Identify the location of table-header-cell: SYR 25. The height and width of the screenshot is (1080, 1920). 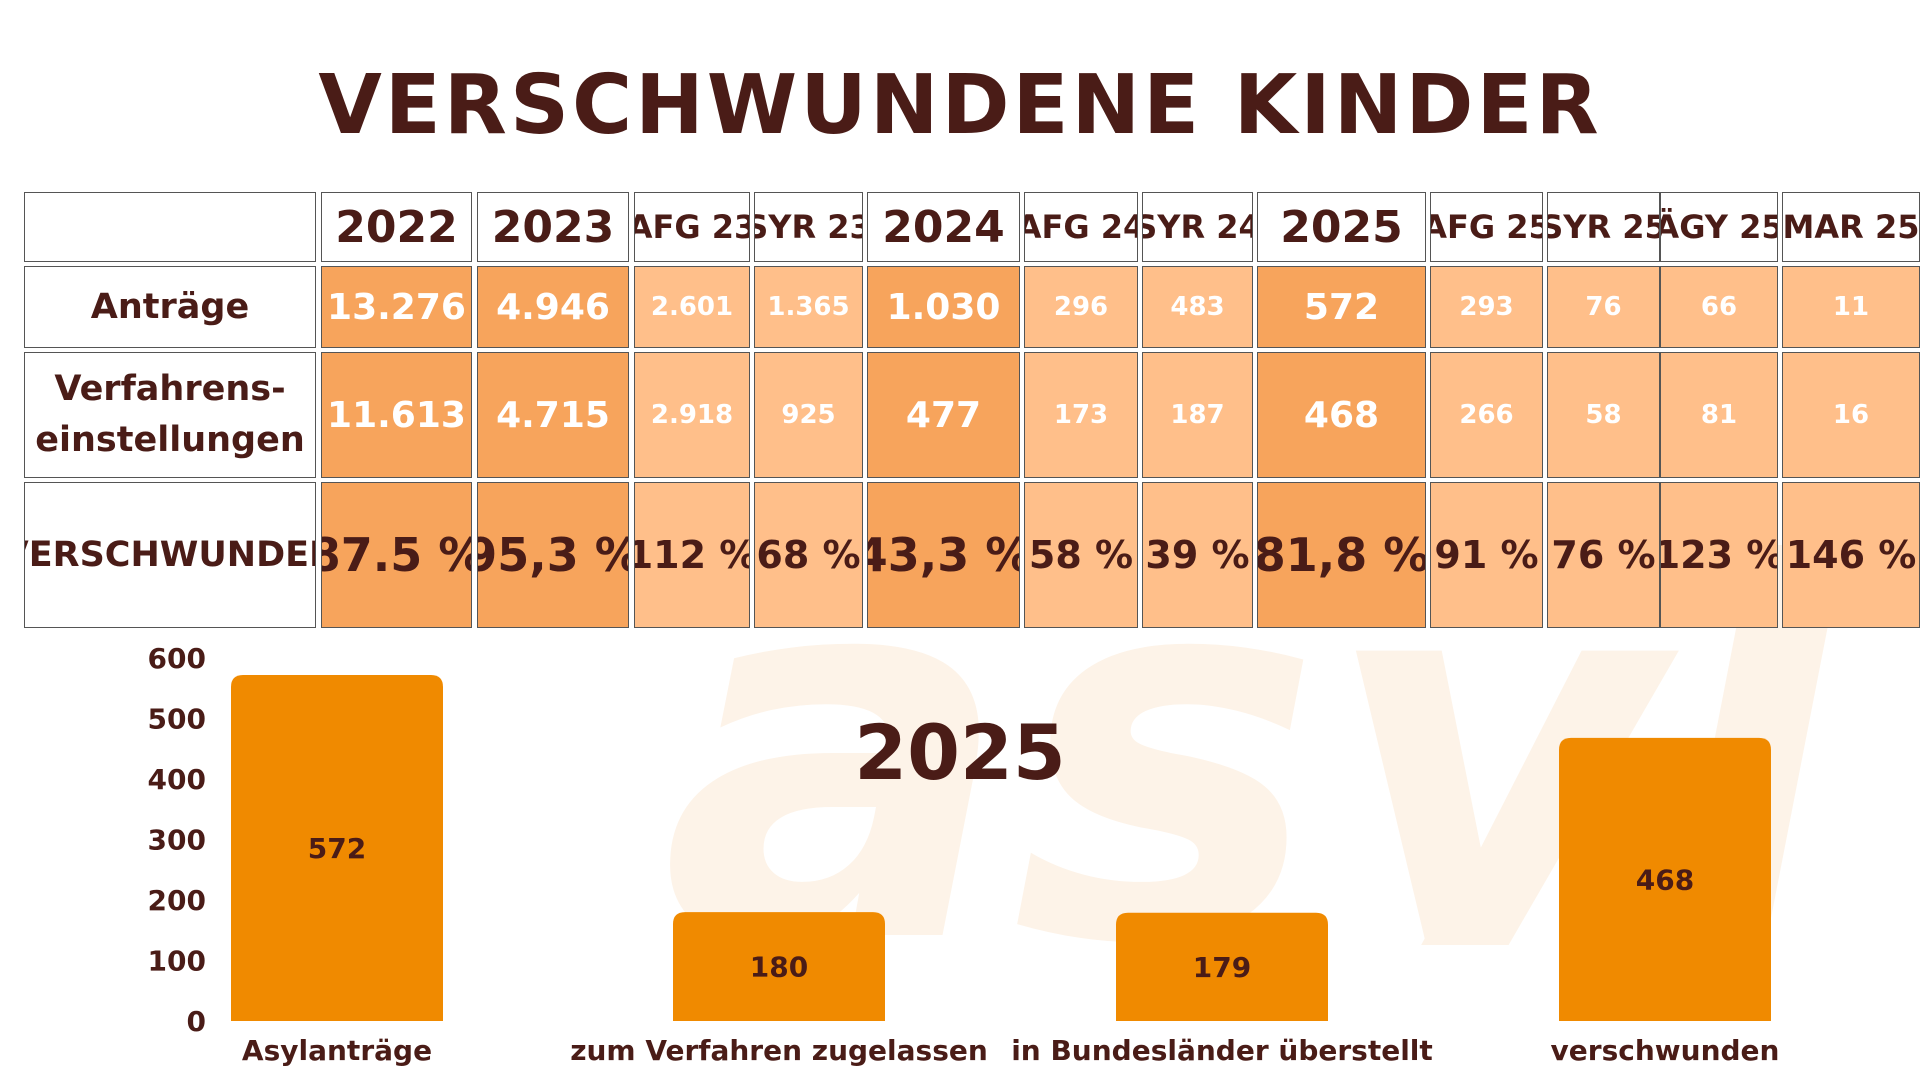
(1603, 227).